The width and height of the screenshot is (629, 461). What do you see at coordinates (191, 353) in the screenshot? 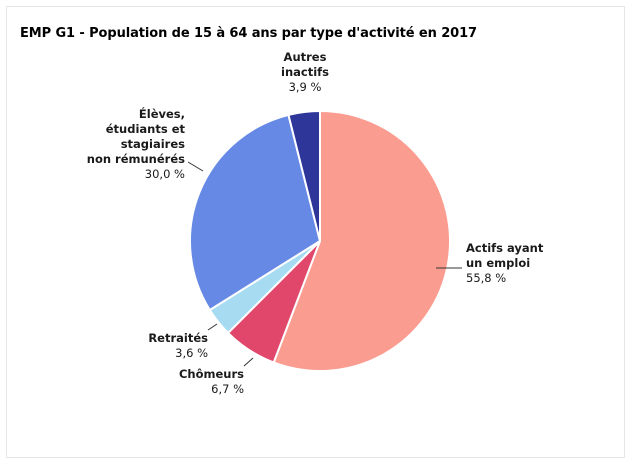
I see `slice-value-label-3: 3,6 %` at bounding box center [191, 353].